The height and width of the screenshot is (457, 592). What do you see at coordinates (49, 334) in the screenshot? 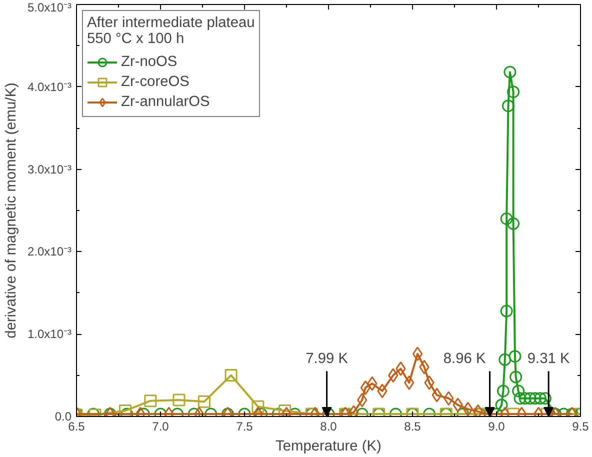
I see `y-tick-label: 1.0x10⁻³` at bounding box center [49, 334].